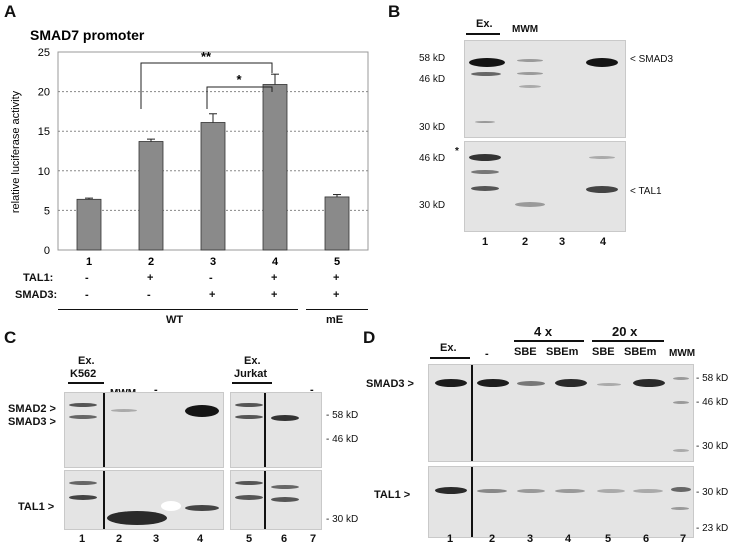 The width and height of the screenshot is (740, 550). What do you see at coordinates (83, 374) in the screenshot?
I see `header-c-k562: K562` at bounding box center [83, 374].